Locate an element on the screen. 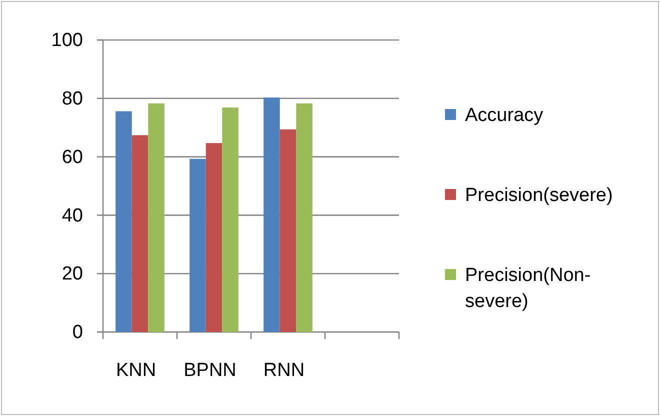 The width and height of the screenshot is (660, 416). y-tick-label: 60 is located at coordinates (72, 157).